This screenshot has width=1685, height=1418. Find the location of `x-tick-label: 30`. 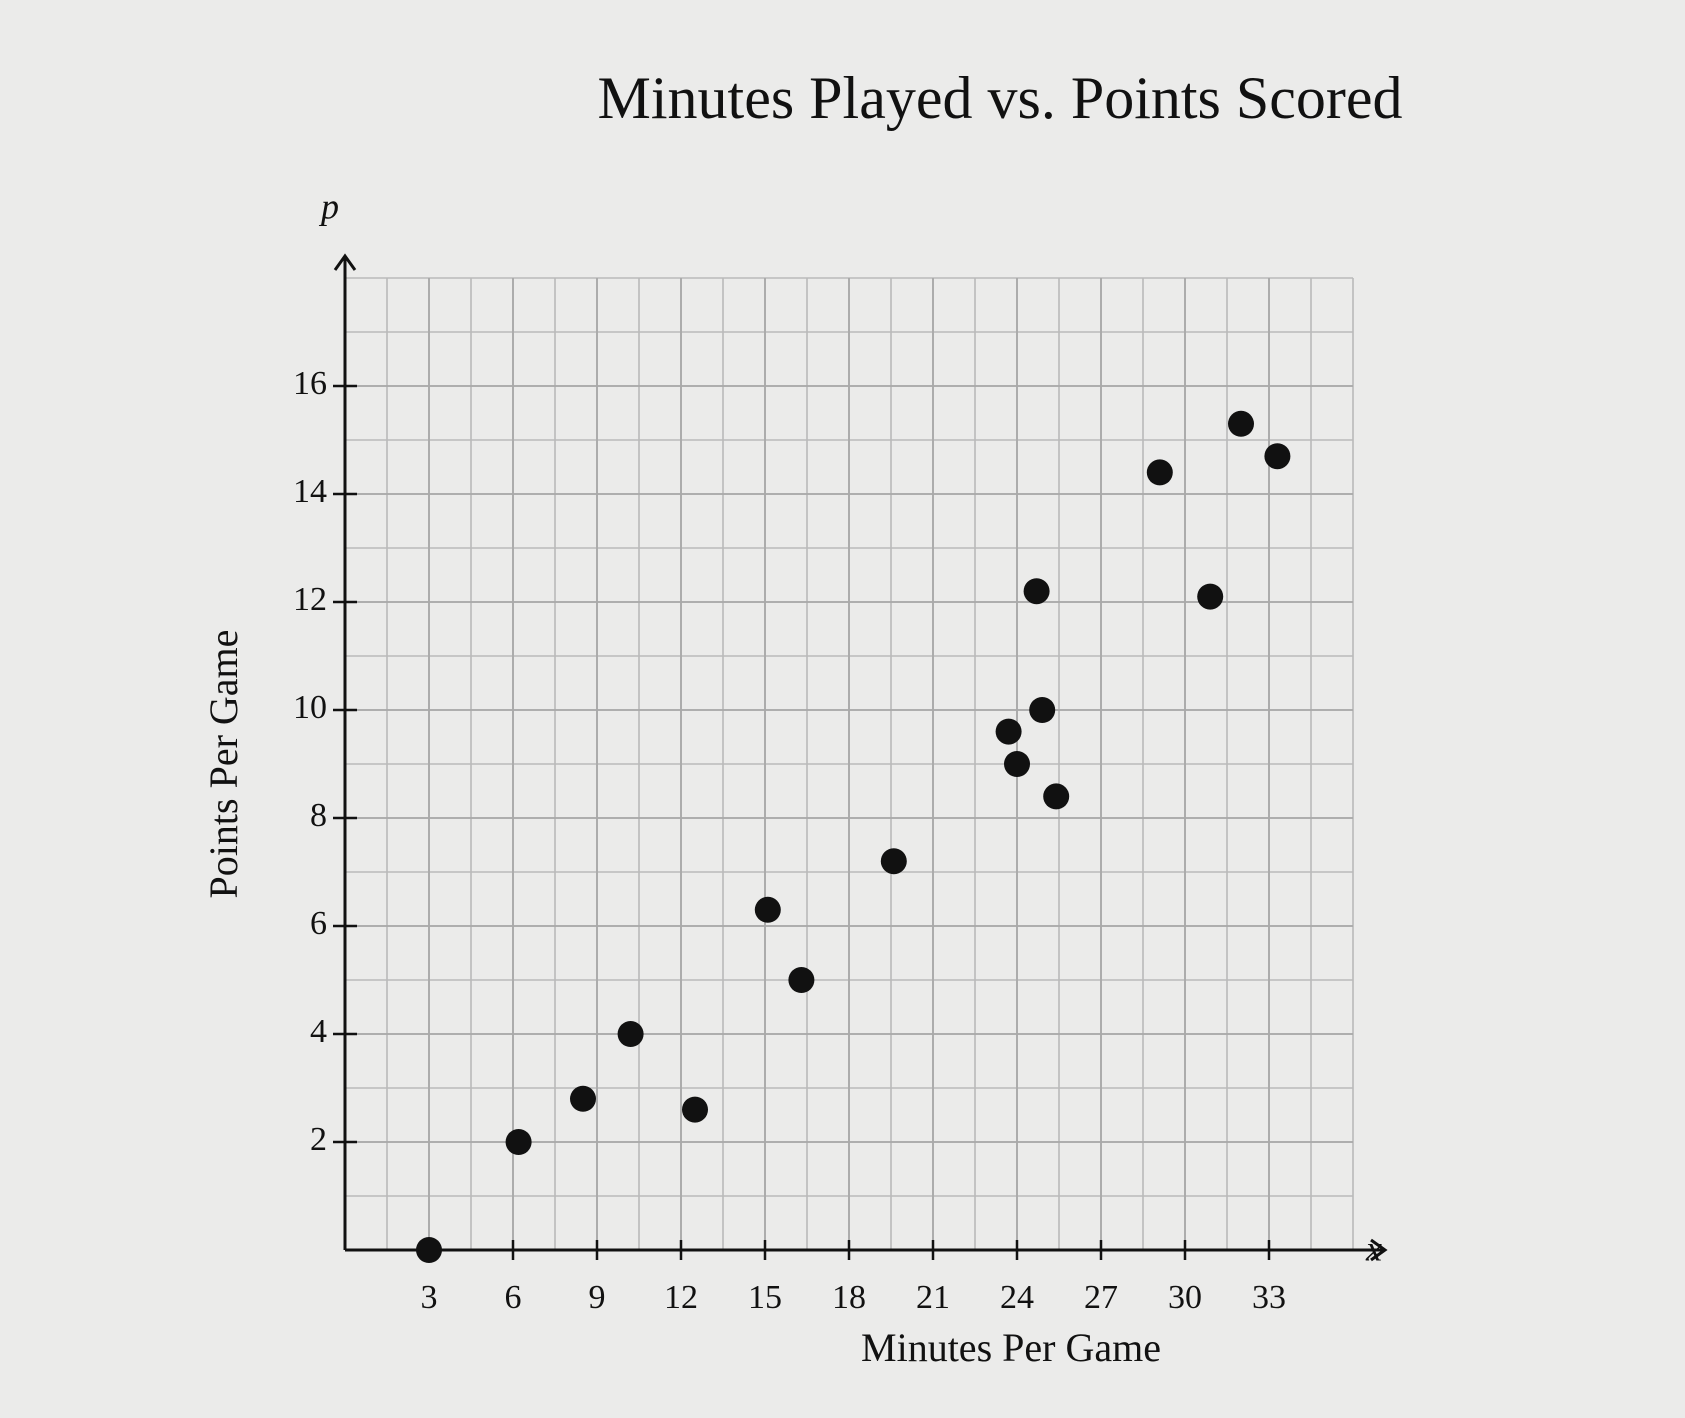

x-tick-label: 30 is located at coordinates (1185, 1297).